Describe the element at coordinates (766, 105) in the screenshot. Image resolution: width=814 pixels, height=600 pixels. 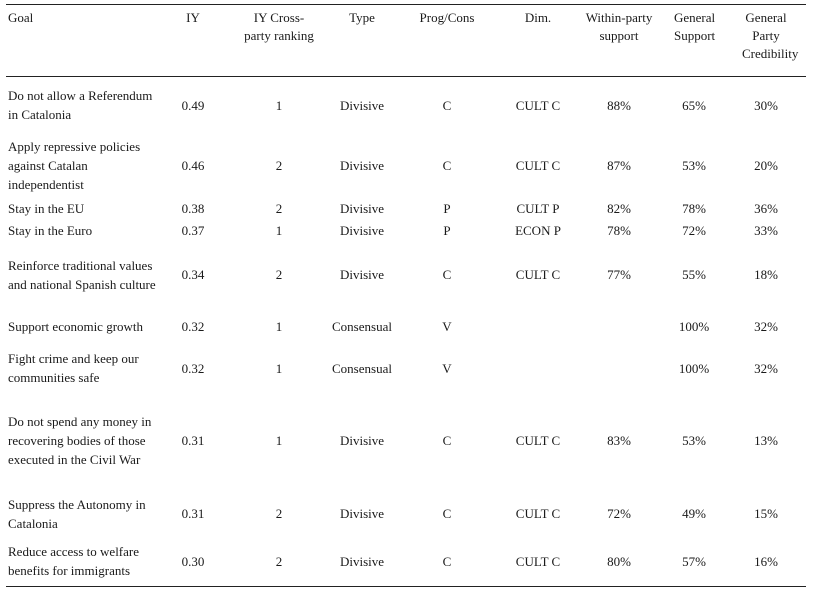
I see `credibility-cell: 30%` at that location.